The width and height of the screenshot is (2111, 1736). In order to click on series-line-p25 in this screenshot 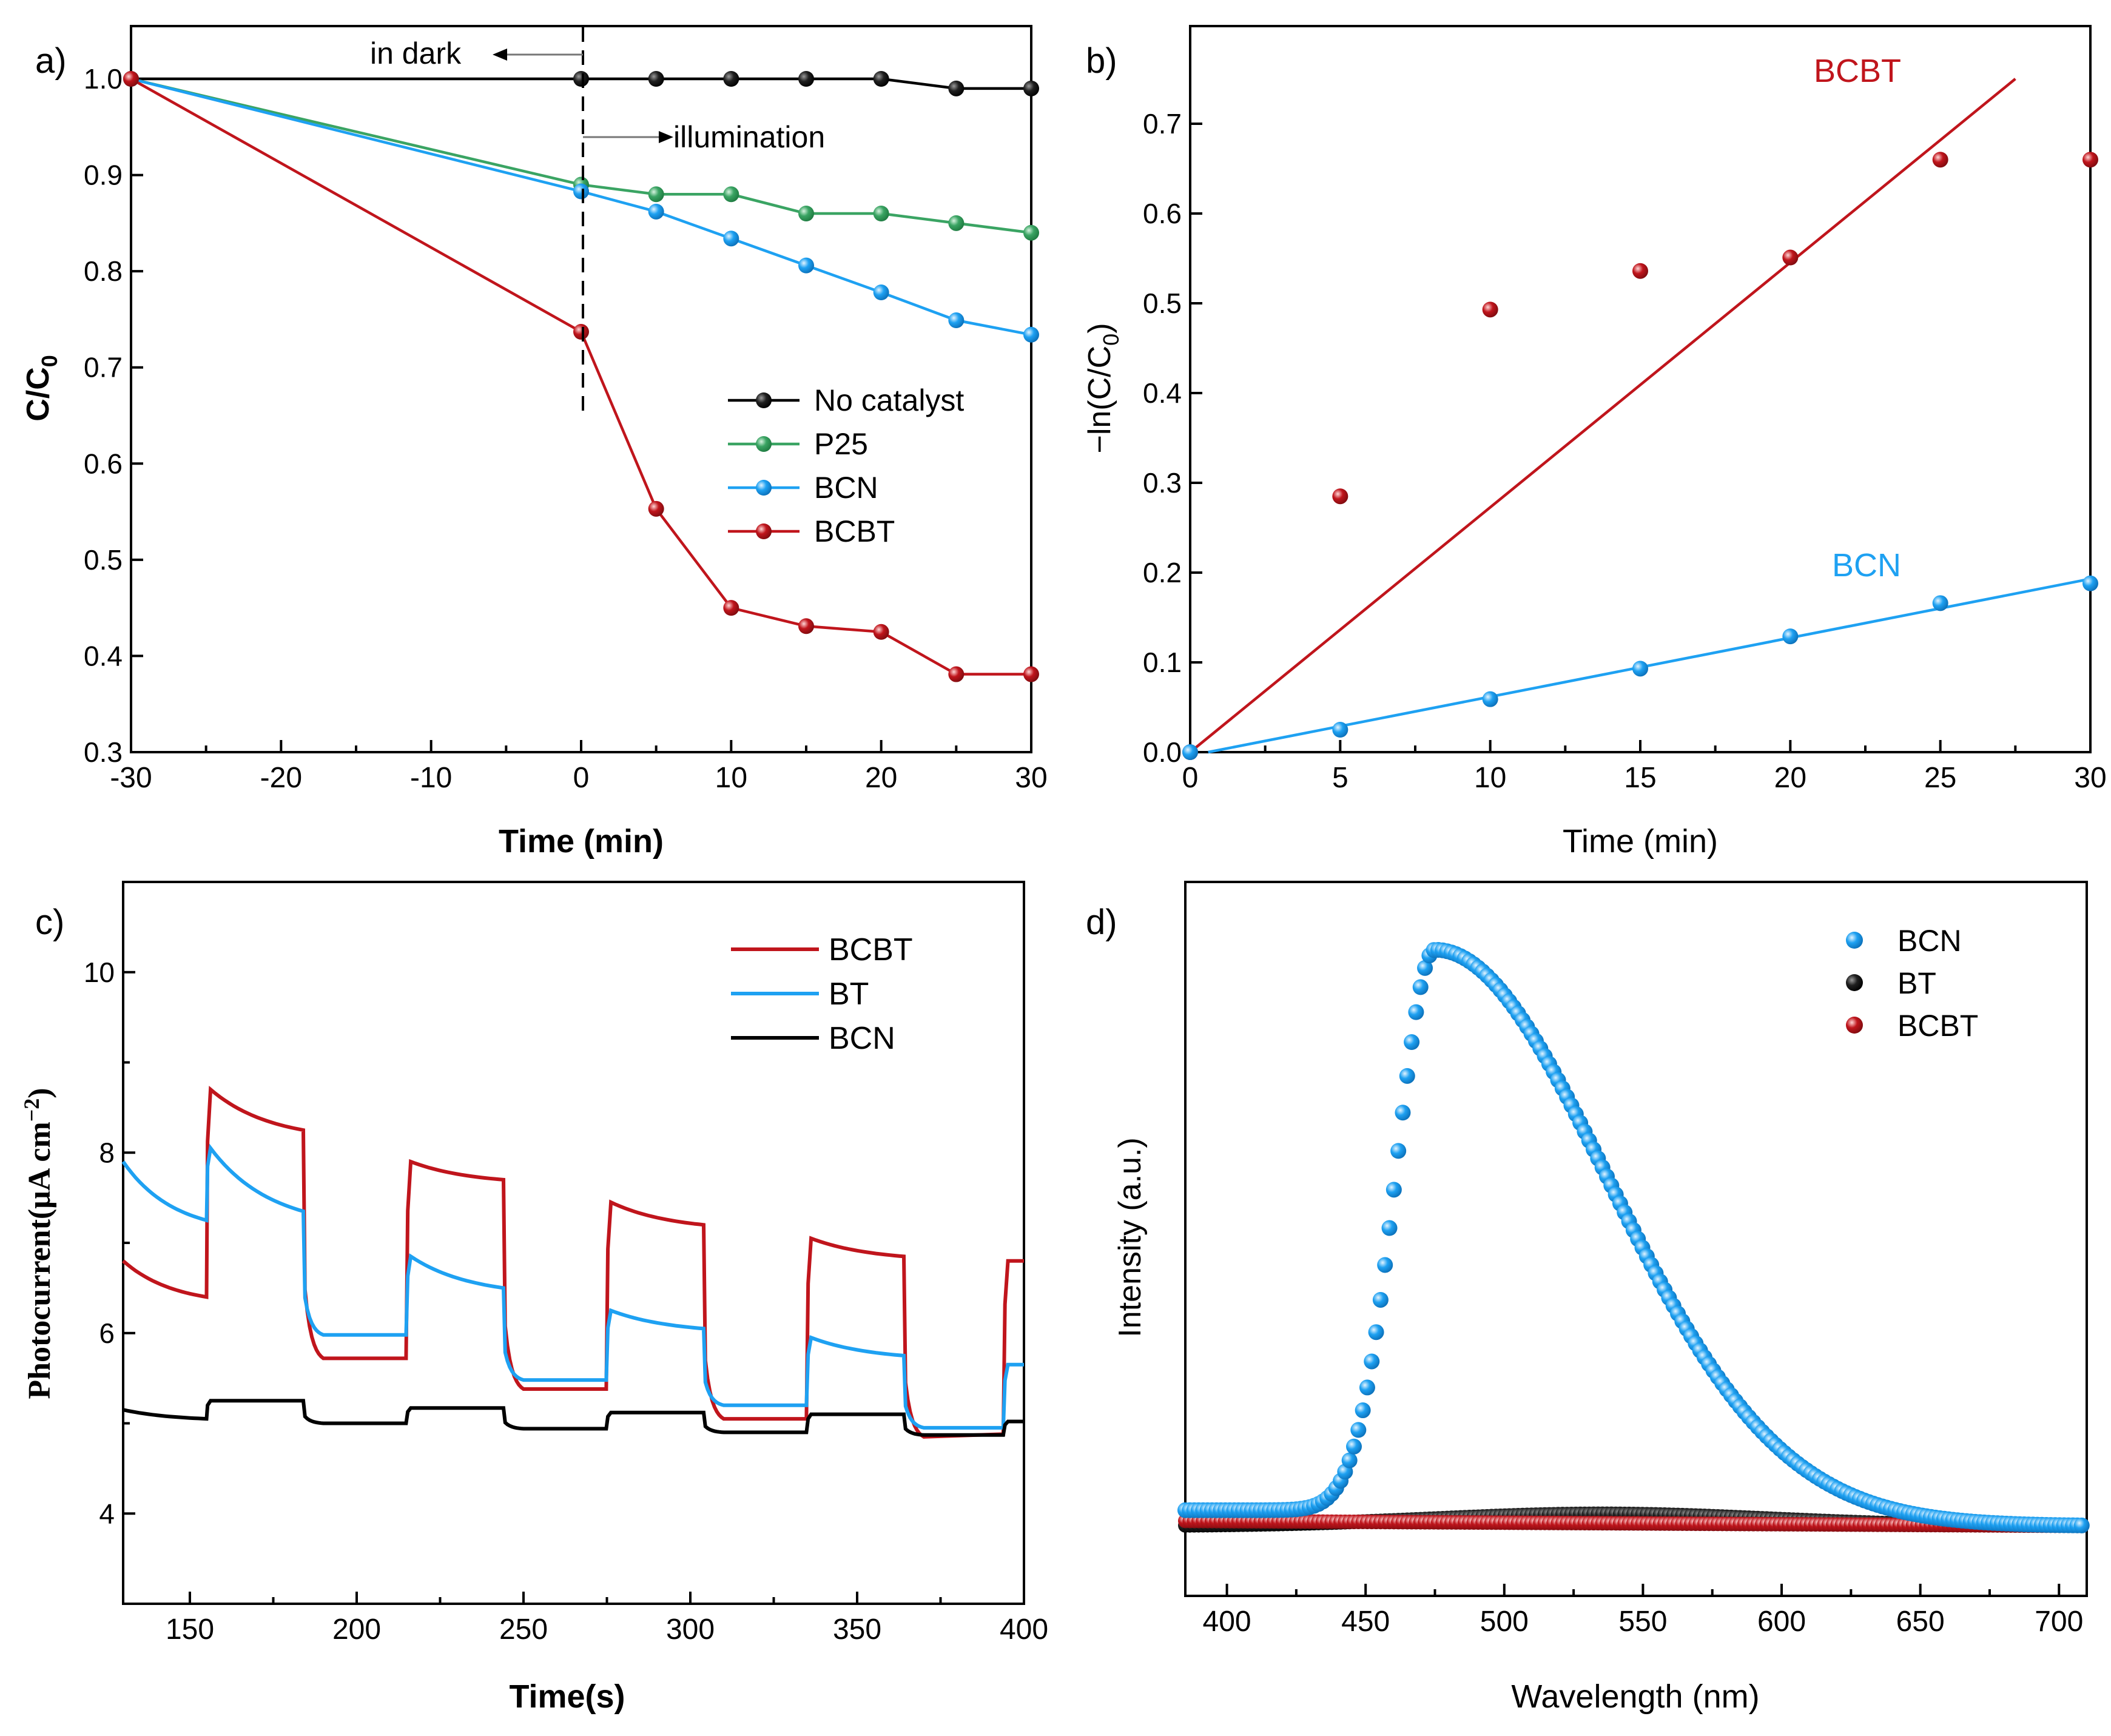, I will do `click(581, 155)`.